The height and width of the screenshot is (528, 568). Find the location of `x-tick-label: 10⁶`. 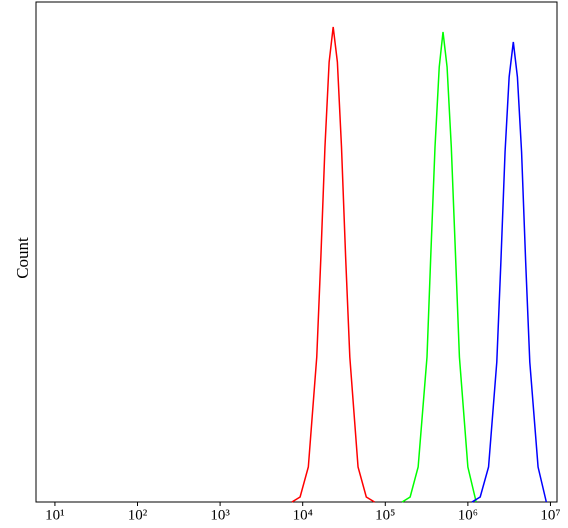

x-tick-label: 10⁶ is located at coordinates (468, 515).